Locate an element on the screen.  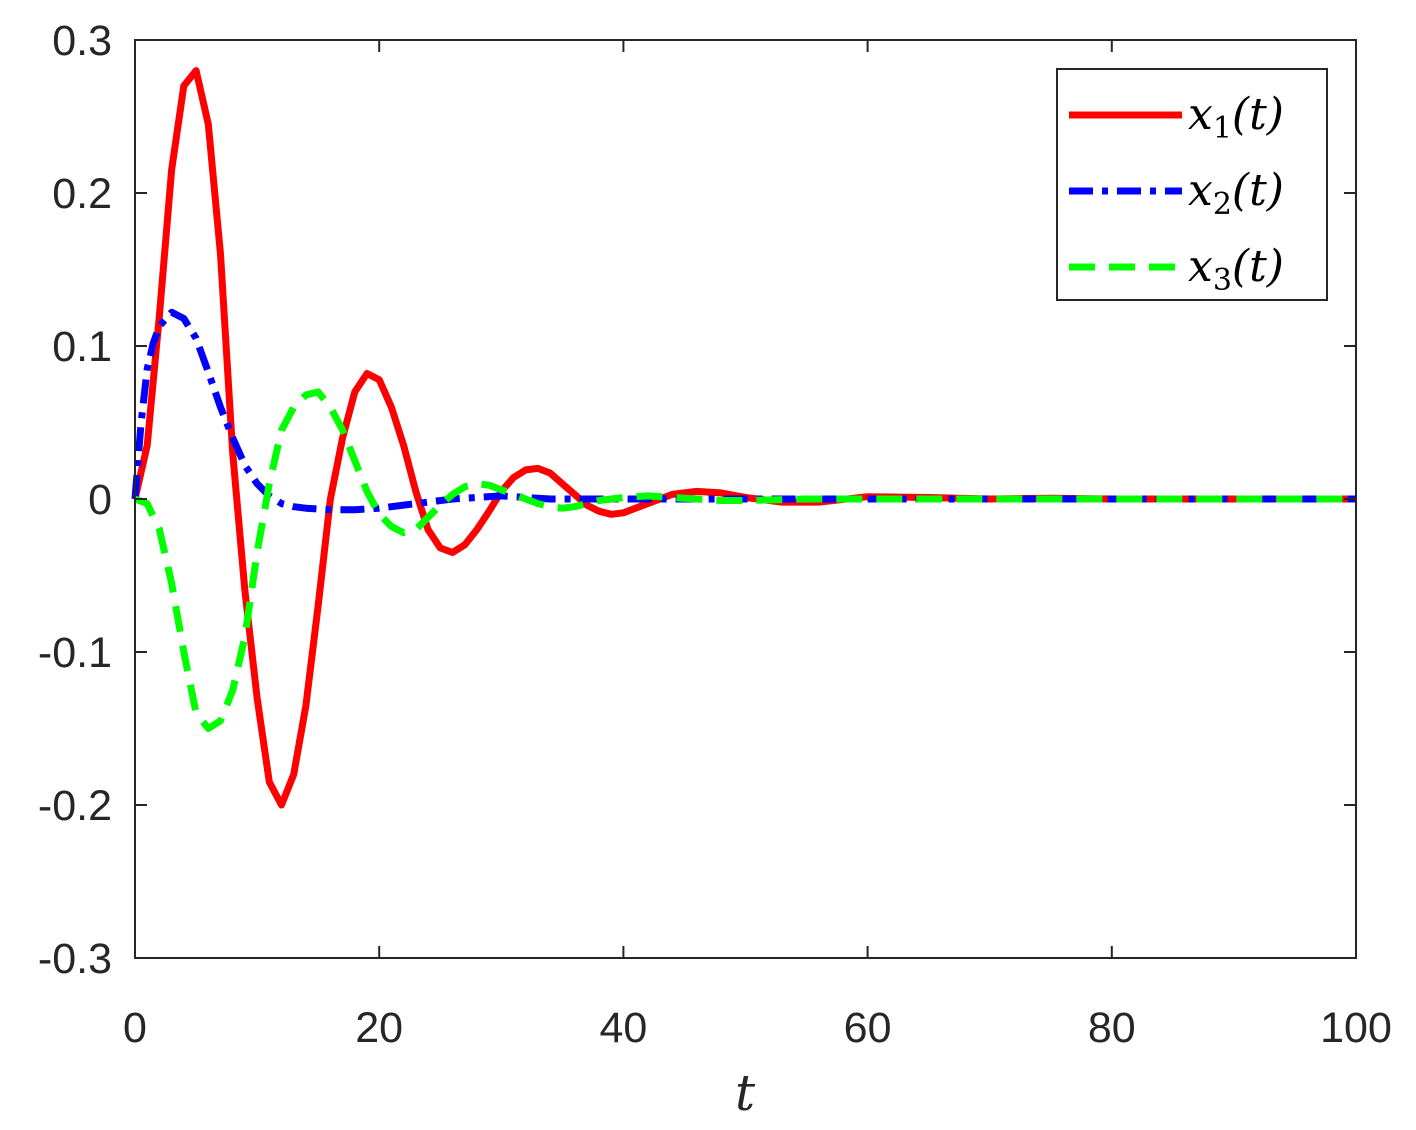
legend-box is located at coordinates (1192, 184).